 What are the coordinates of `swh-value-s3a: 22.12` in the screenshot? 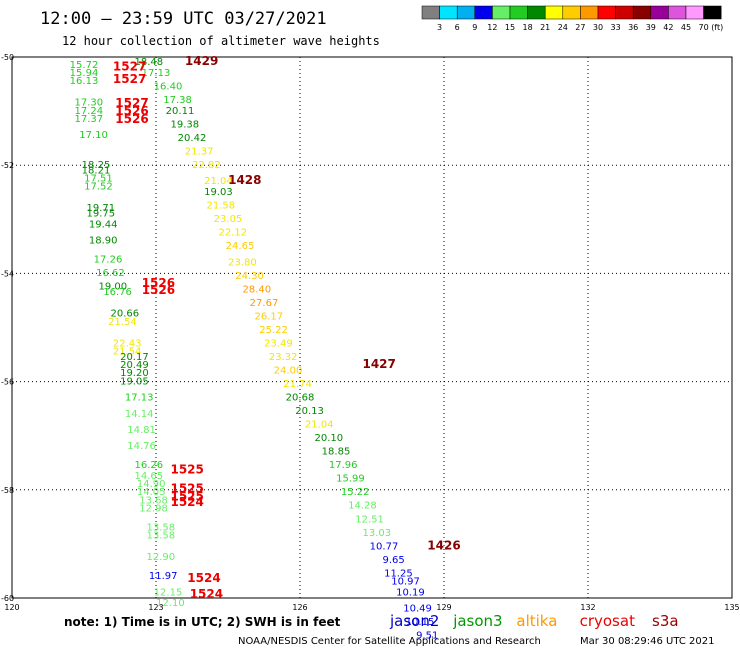 It's located at (232, 233).